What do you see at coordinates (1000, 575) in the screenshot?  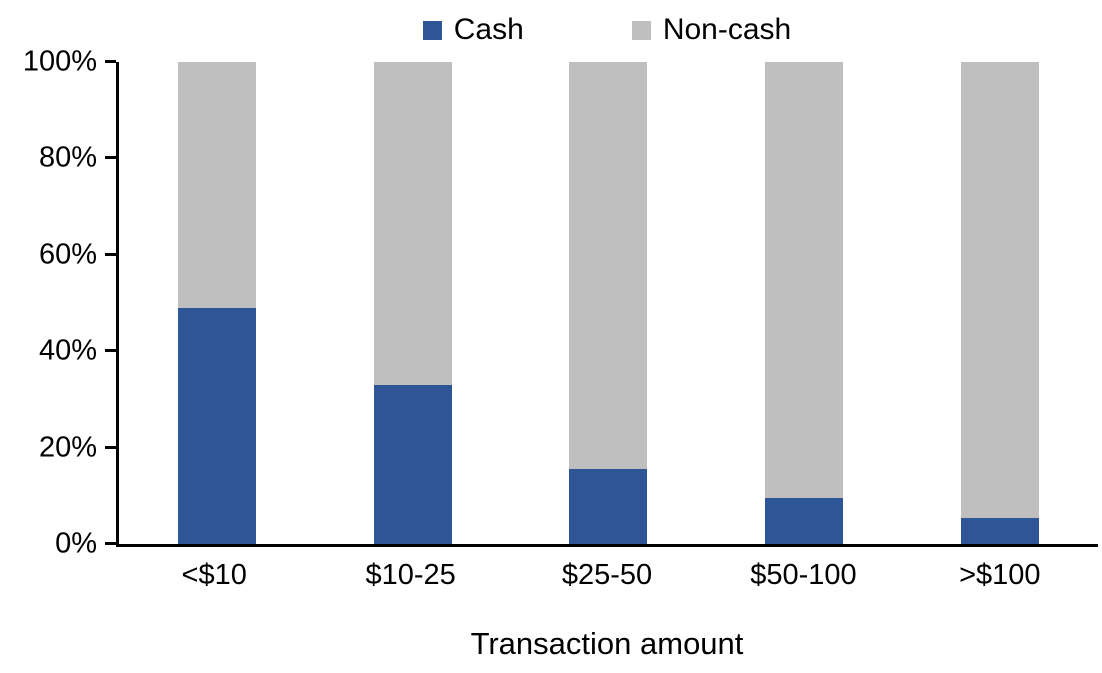 I see `x-tick-label-100: >$100` at bounding box center [1000, 575].